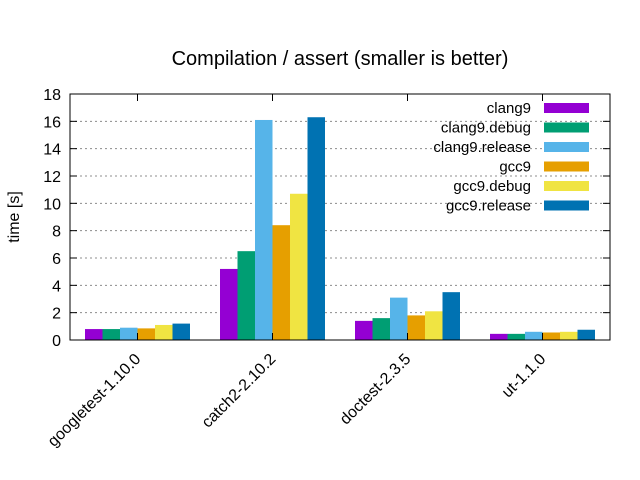 The height and width of the screenshot is (480, 640). What do you see at coordinates (52, 95) in the screenshot?
I see `y-tick-label: 18` at bounding box center [52, 95].